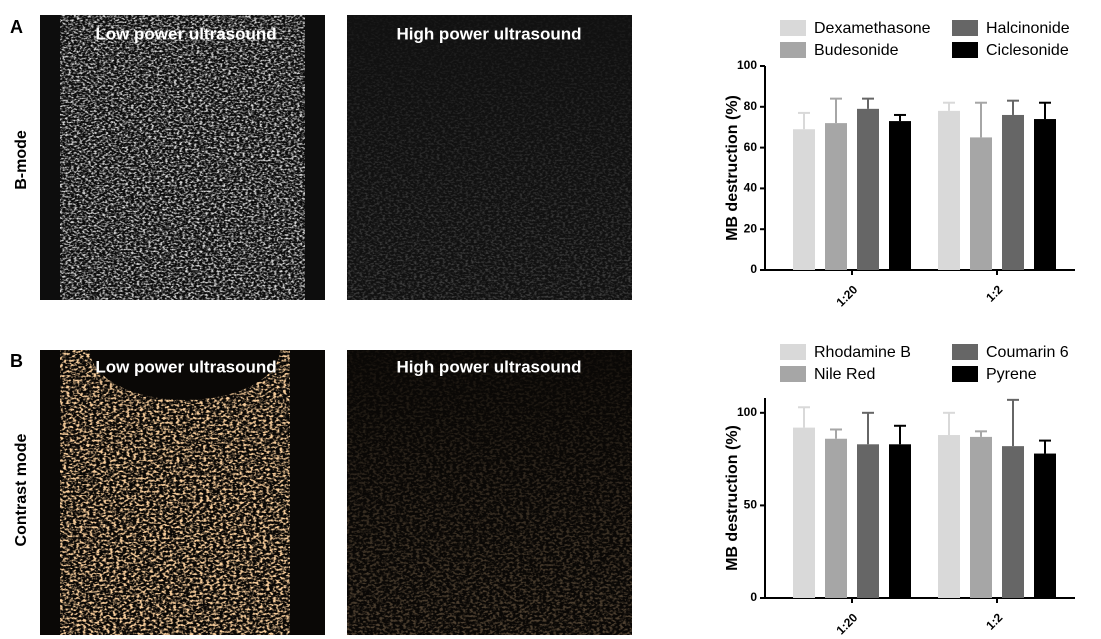 The image size is (1101, 639). Describe the element at coordinates (872, 28) in the screenshot. I see `legend-label: Dexamethasone` at that location.